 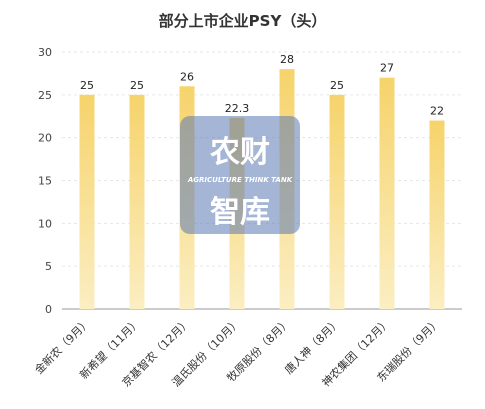 I want to click on watermark-line2: 智库, so click(x=240, y=212).